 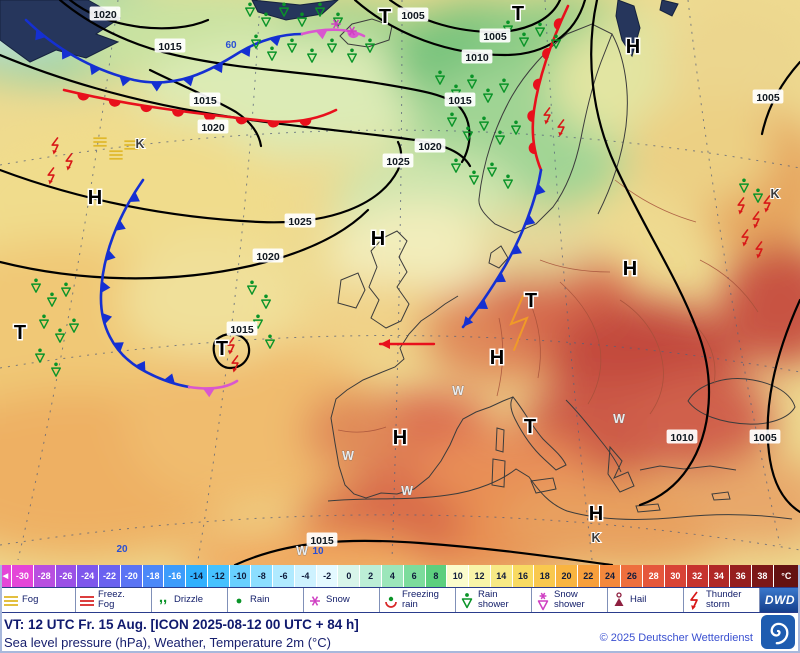 I want to click on legend-item-freezing-fog: Freez. Fog, so click(x=114, y=600).